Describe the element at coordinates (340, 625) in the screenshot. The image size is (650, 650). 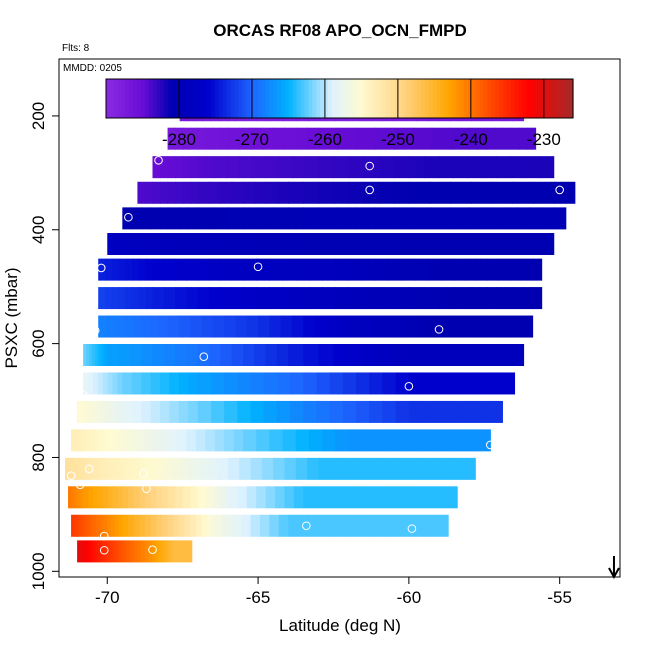
I see `x-axis-label: Latitude (deg N)` at that location.